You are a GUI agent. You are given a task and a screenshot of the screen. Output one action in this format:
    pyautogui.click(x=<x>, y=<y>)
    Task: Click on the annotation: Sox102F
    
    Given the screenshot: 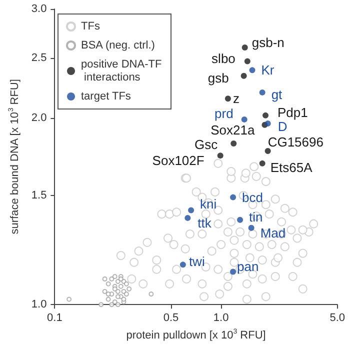 What is the action you would take?
    pyautogui.click(x=178, y=160)
    